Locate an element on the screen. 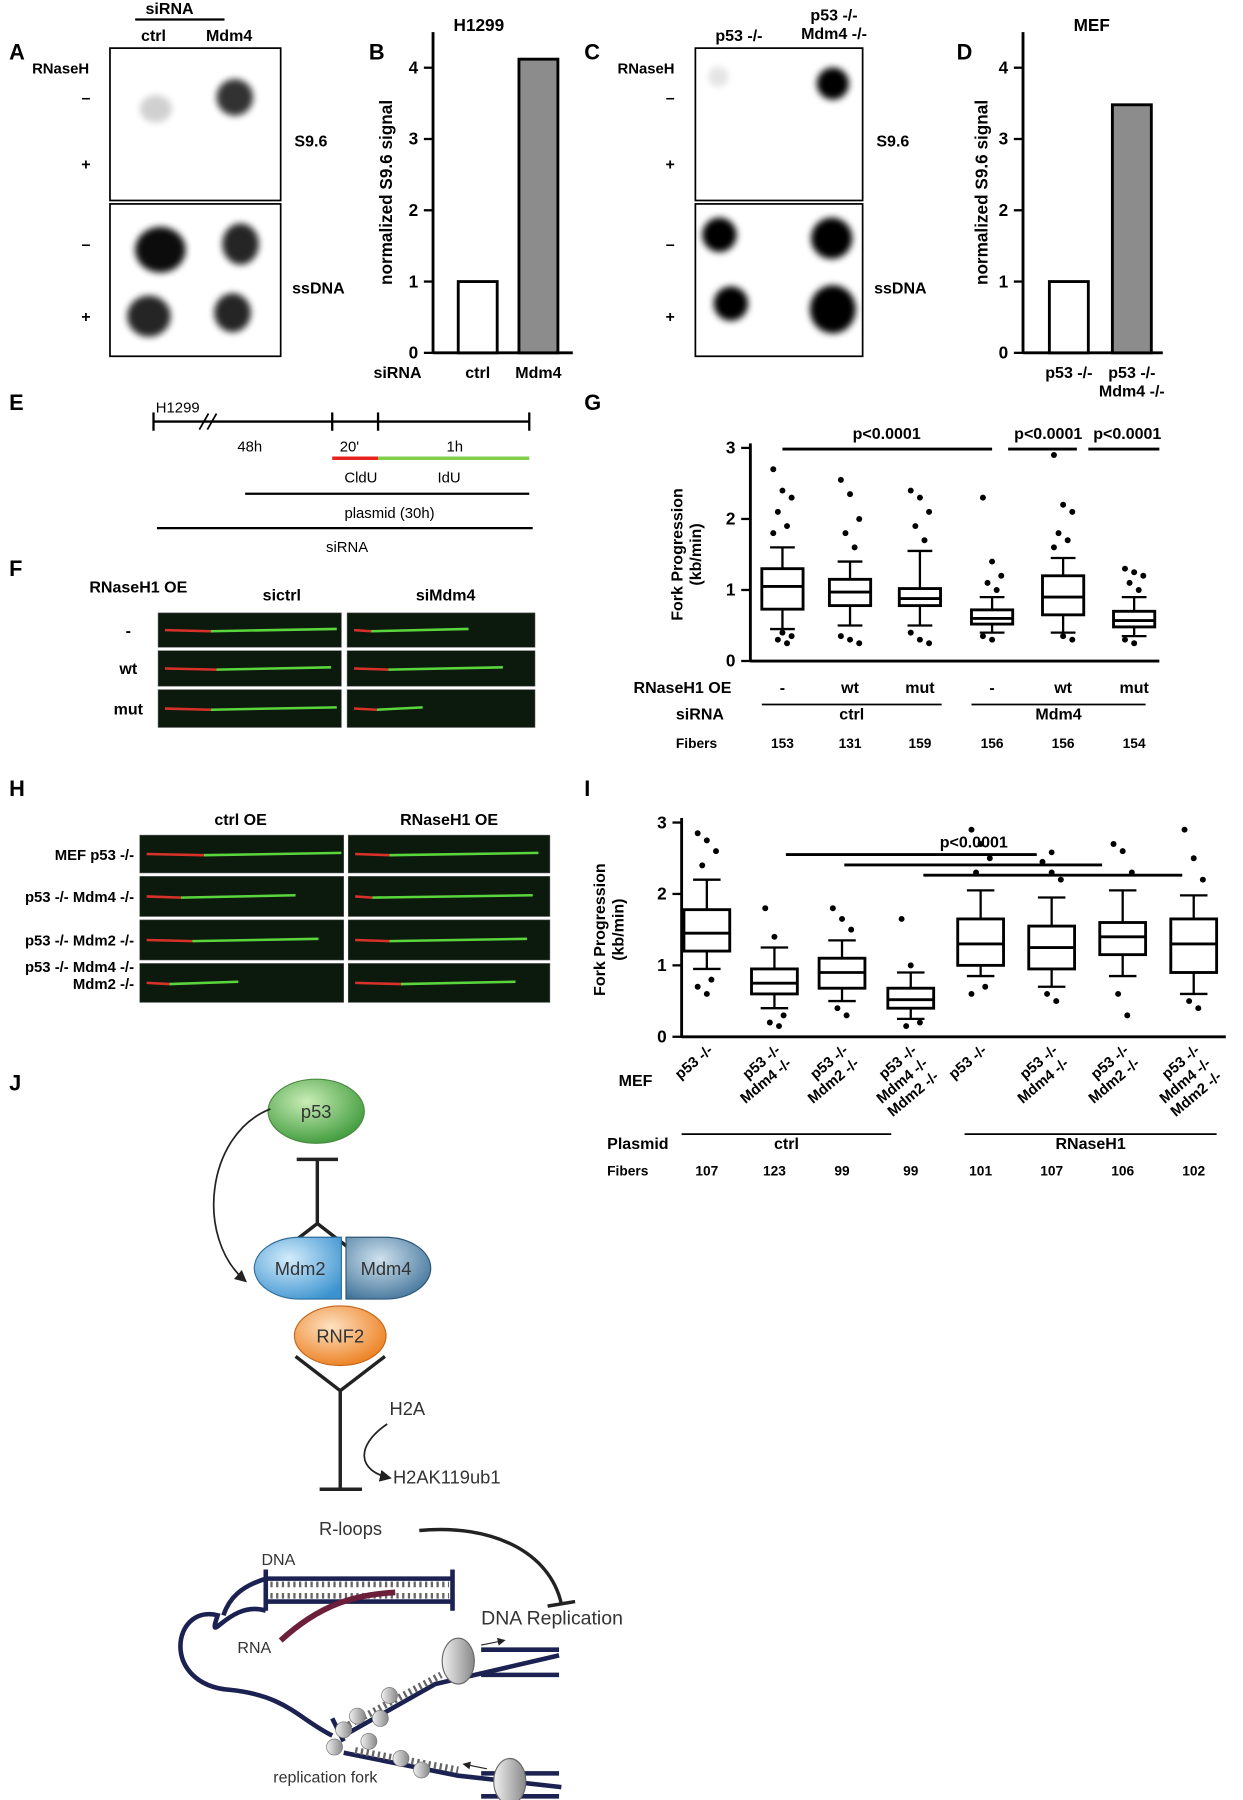 This screenshot has height=1800, width=1243. panel-label: A is located at coordinates (17, 52).